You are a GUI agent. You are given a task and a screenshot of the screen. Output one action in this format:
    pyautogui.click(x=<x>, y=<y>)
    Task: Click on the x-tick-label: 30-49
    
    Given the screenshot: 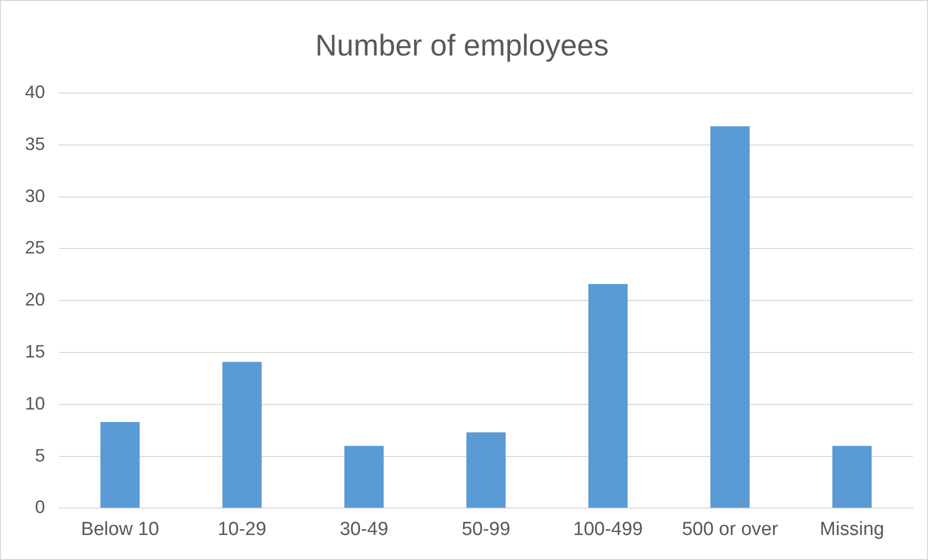 What is the action you would take?
    pyautogui.click(x=364, y=529)
    